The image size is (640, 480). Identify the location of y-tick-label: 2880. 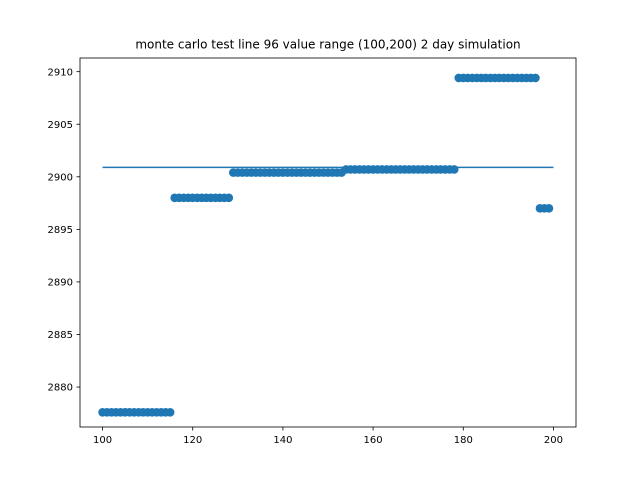
(60, 388).